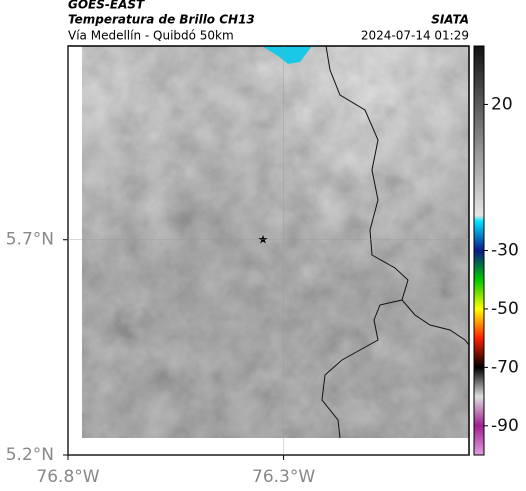 The width and height of the screenshot is (526, 491). I want to click on lat-tick-label: 5.7°N, so click(30, 240).